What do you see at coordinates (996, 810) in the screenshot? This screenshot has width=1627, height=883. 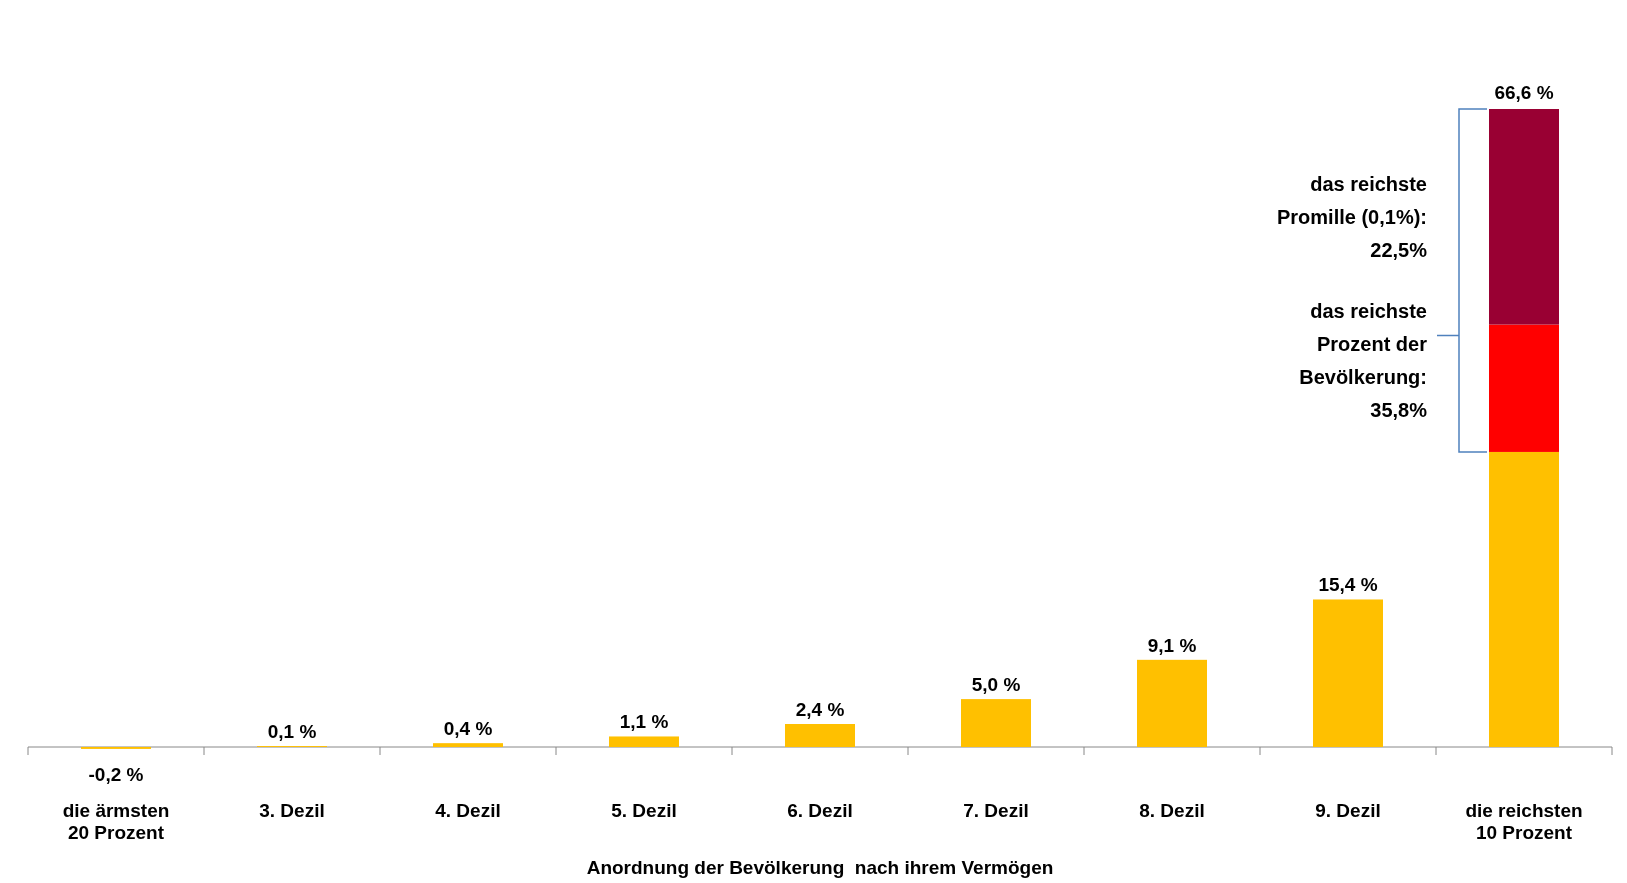 I see `x-tick-label: 7. Dezil` at bounding box center [996, 810].